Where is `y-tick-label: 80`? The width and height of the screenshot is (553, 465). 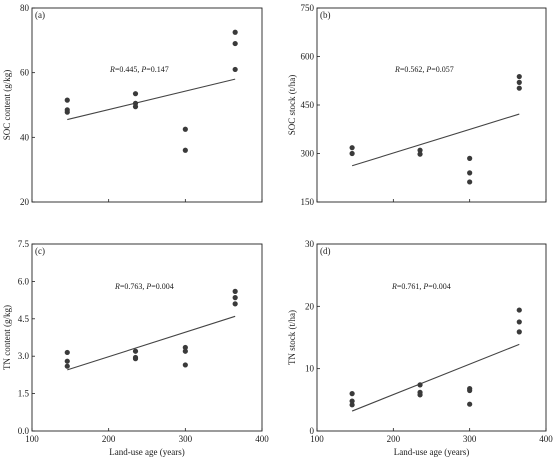
y-tick-label: 80 is located at coordinates (25, 8).